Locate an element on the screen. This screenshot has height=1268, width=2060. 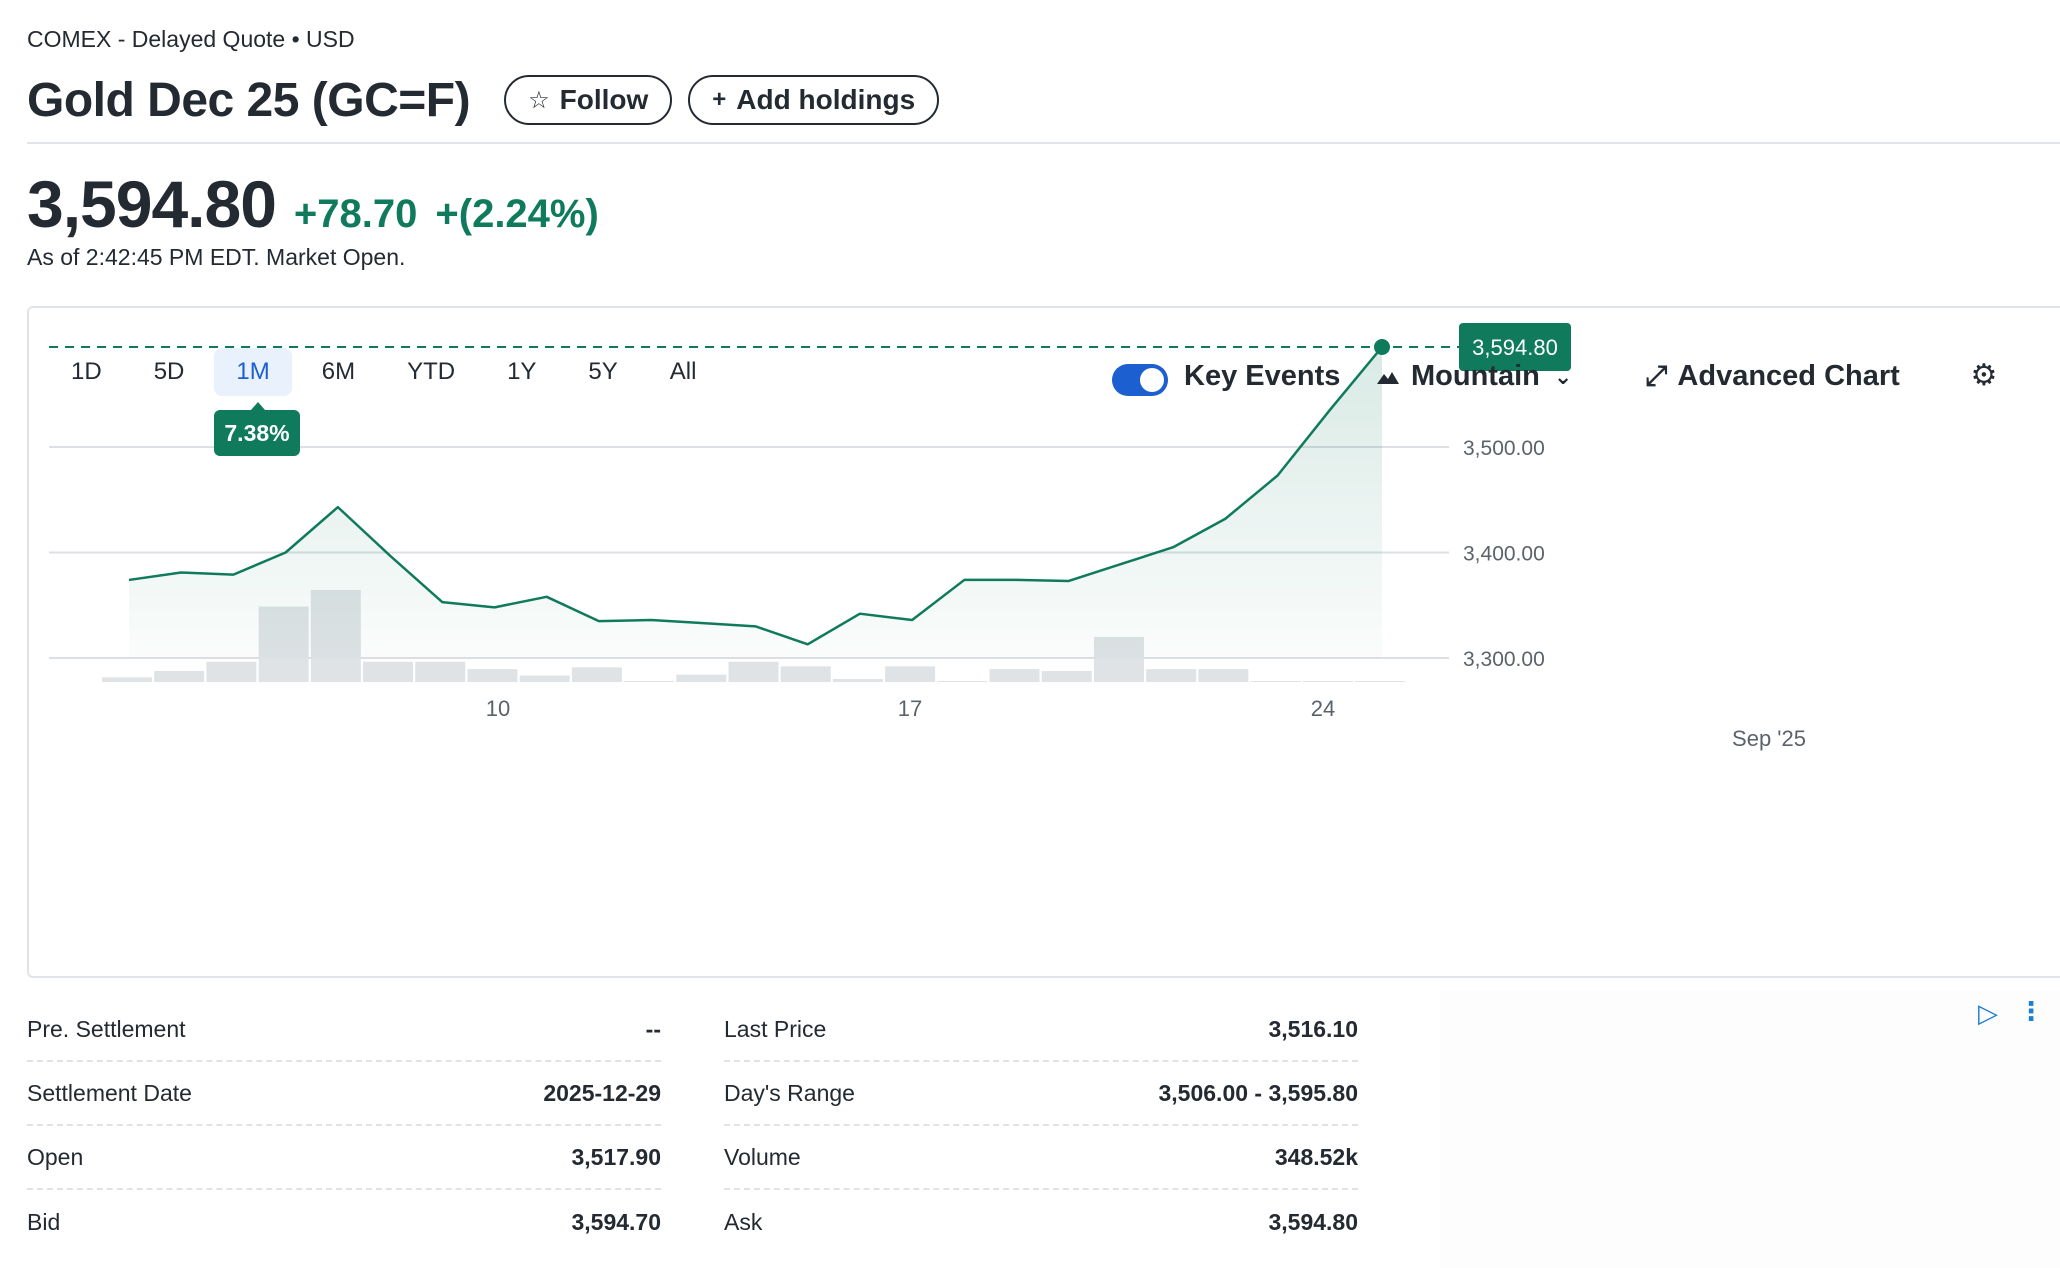
ad-play-icon: ▷ is located at coordinates (1988, 1013).